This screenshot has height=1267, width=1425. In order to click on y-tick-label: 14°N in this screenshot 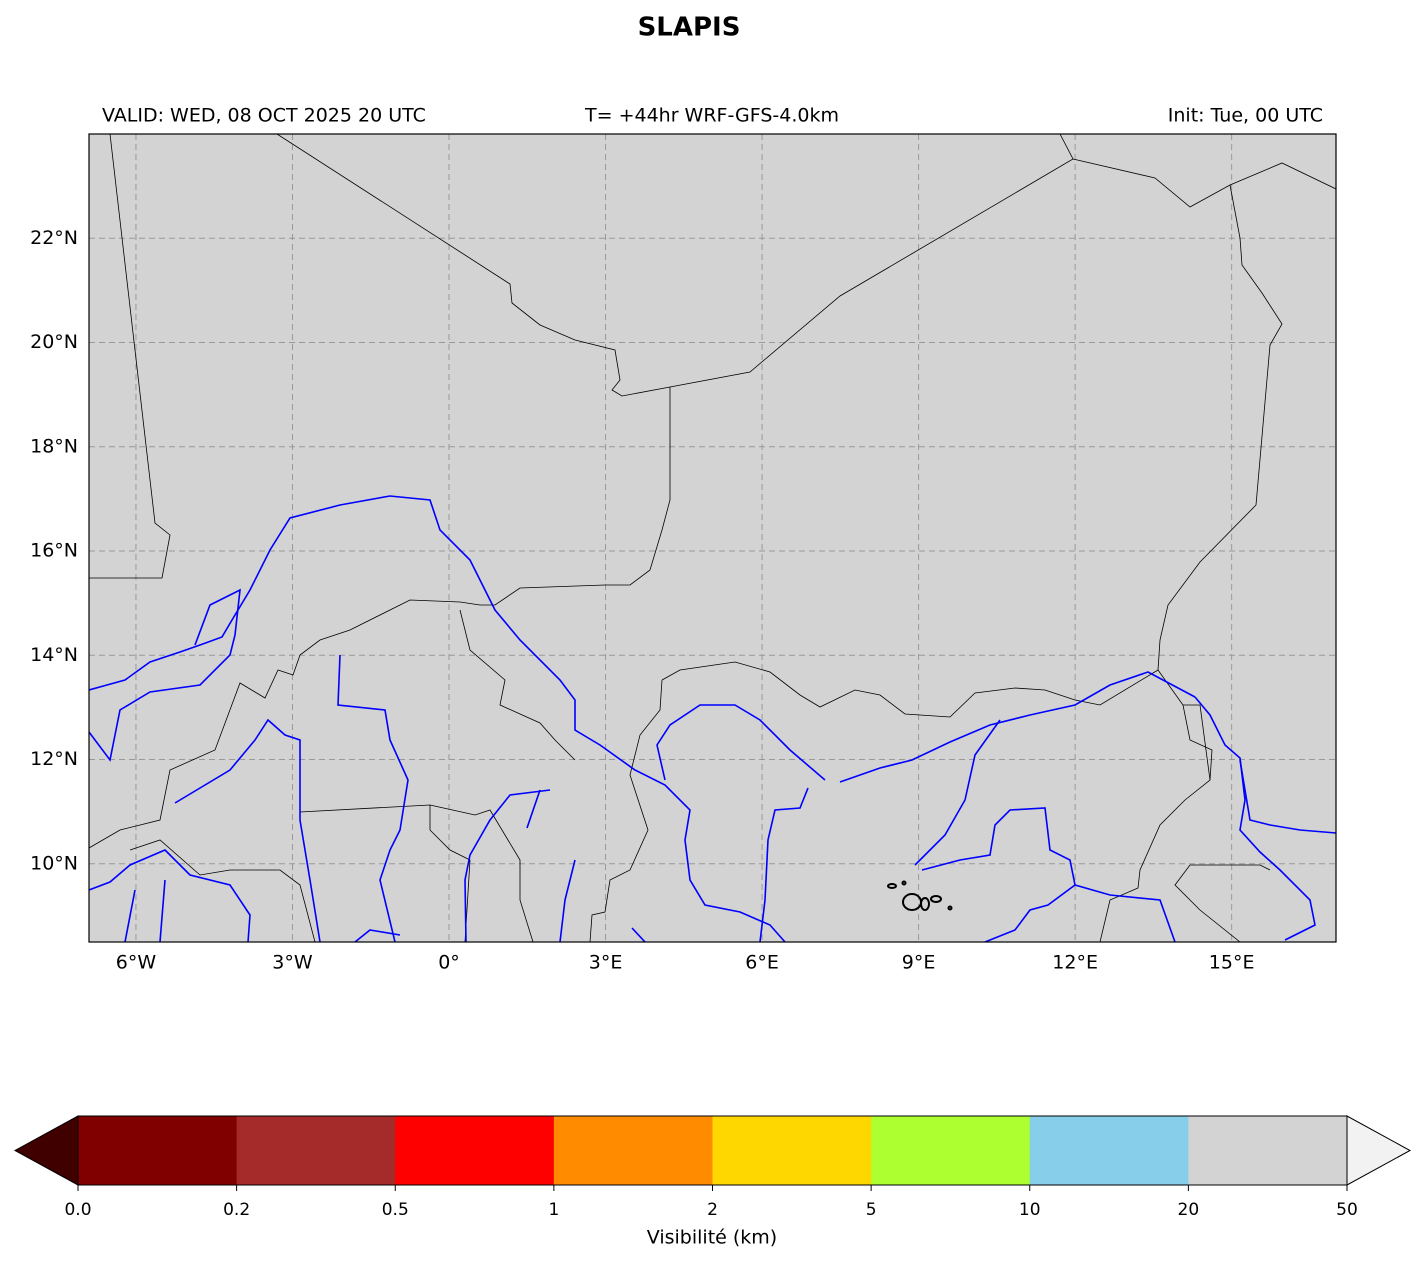, I will do `click(54, 655)`.